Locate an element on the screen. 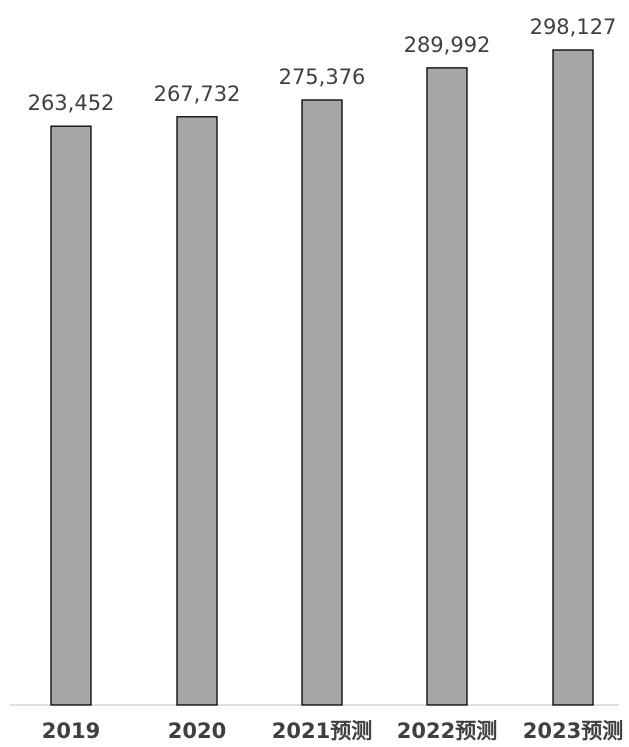  value-label-3: 289,992 is located at coordinates (447, 45).